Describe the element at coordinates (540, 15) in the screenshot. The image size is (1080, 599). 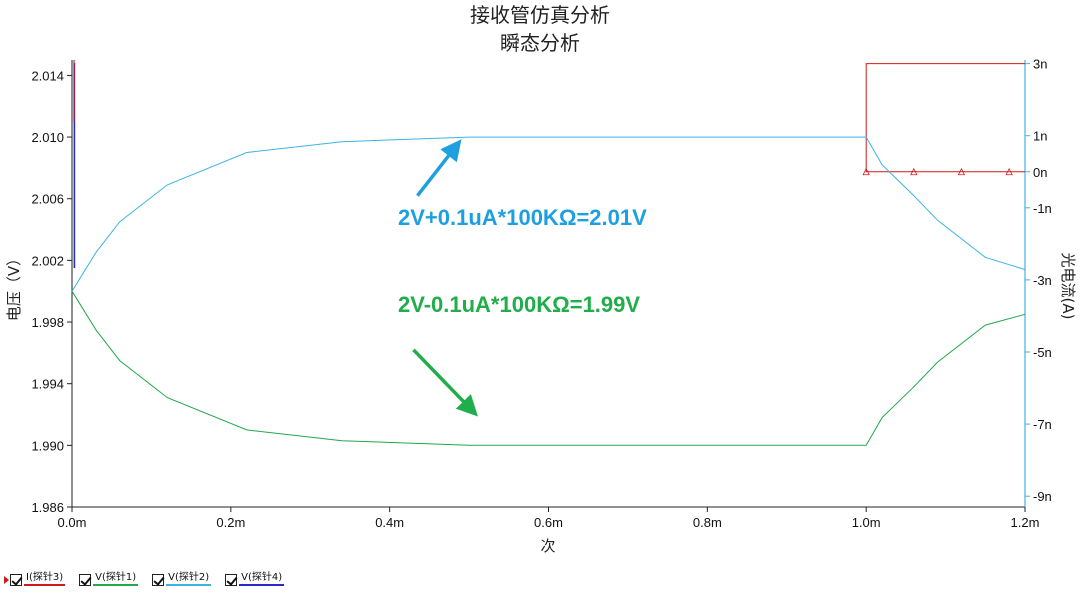
I see `chart-title: 接收管仿真分析` at that location.